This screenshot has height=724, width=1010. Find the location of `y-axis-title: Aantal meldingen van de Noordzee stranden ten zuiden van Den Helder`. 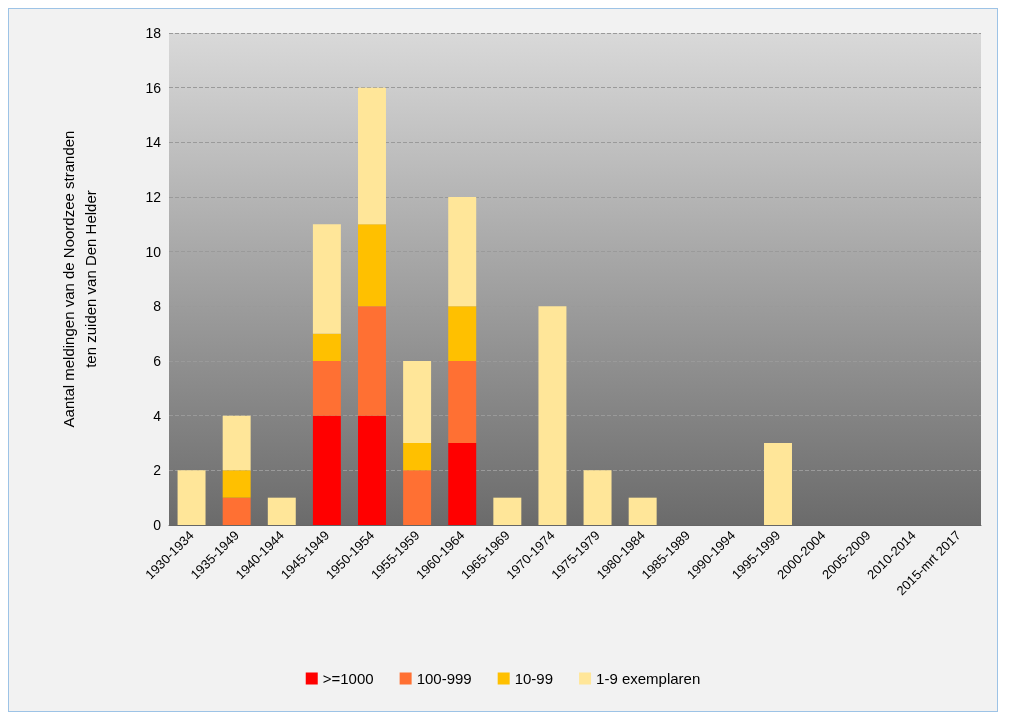

y-axis-title: Aantal meldingen van de Noordzee stranden ten zuiden van Den Helder is located at coordinates (79, 279).